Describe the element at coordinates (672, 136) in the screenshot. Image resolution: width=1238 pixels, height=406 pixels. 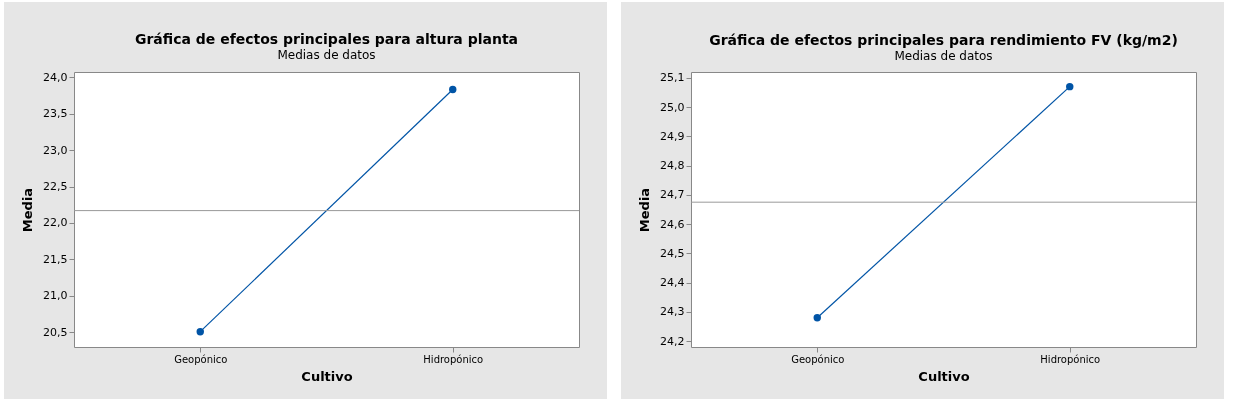
I see `y-tick-label: 24,9` at that location.